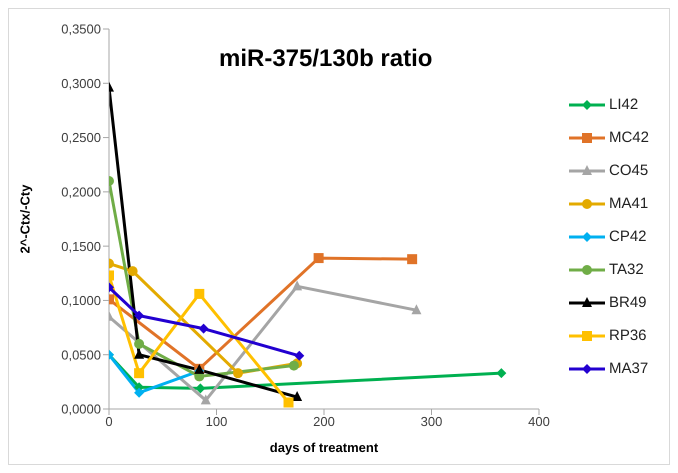 The height and width of the screenshot is (473, 678). Describe the element at coordinates (81, 192) in the screenshot. I see `y-tick-label: 0,2000` at that location.